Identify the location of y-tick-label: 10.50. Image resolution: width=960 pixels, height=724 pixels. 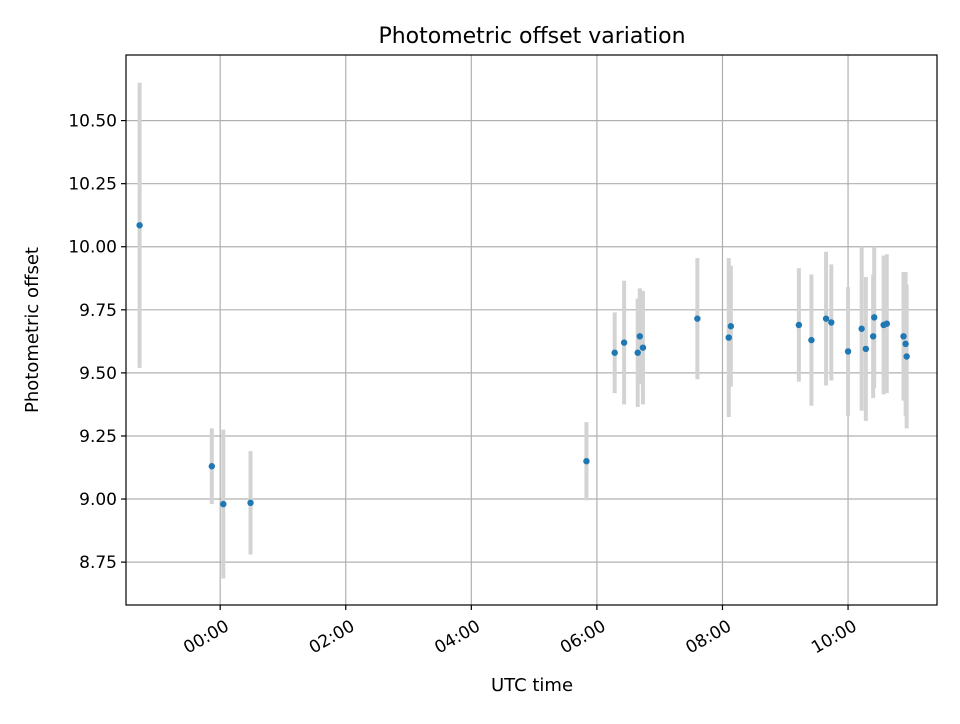
(92, 122).